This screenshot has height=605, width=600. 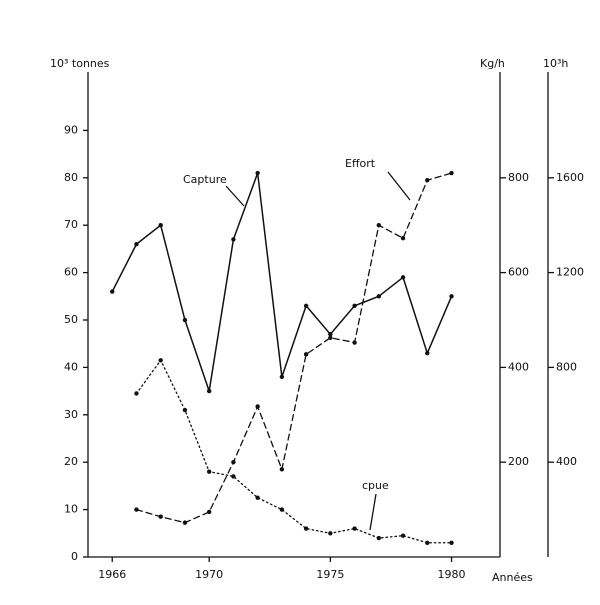 I want to click on x-tick-label: 1980, so click(x=452, y=574).